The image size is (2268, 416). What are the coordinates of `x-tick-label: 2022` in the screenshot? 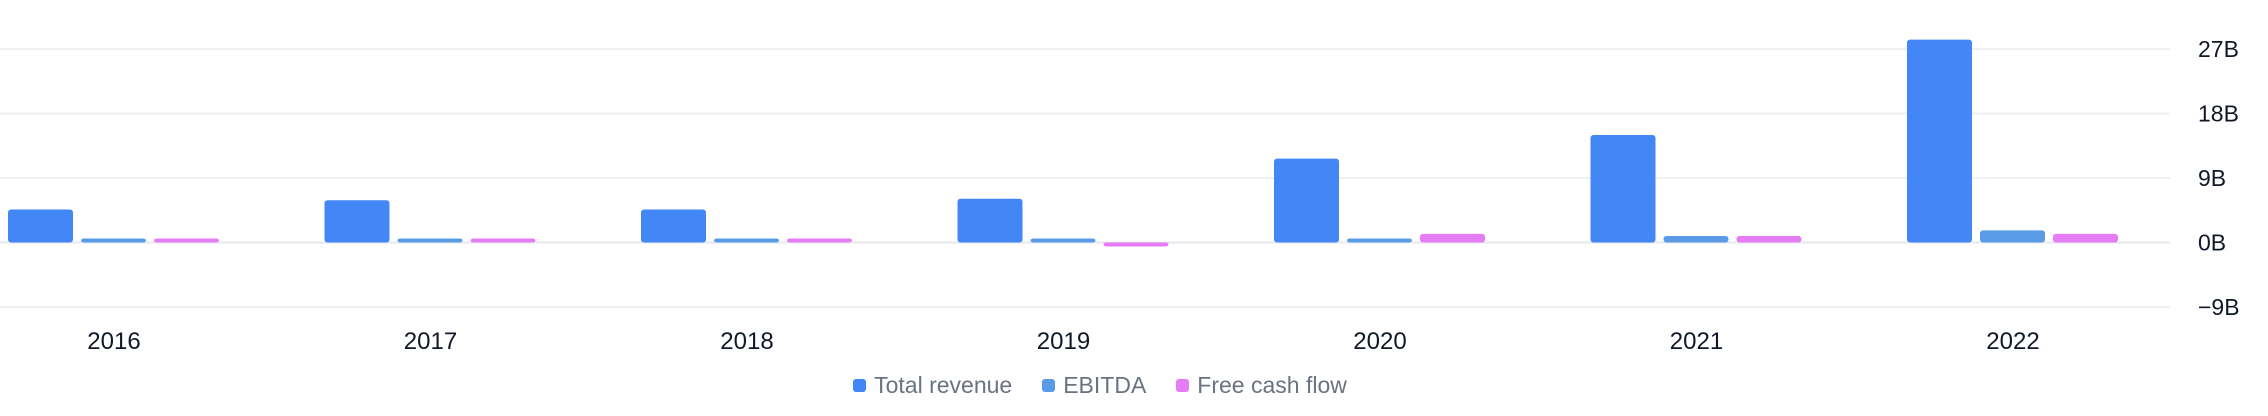 It's located at (2012, 341).